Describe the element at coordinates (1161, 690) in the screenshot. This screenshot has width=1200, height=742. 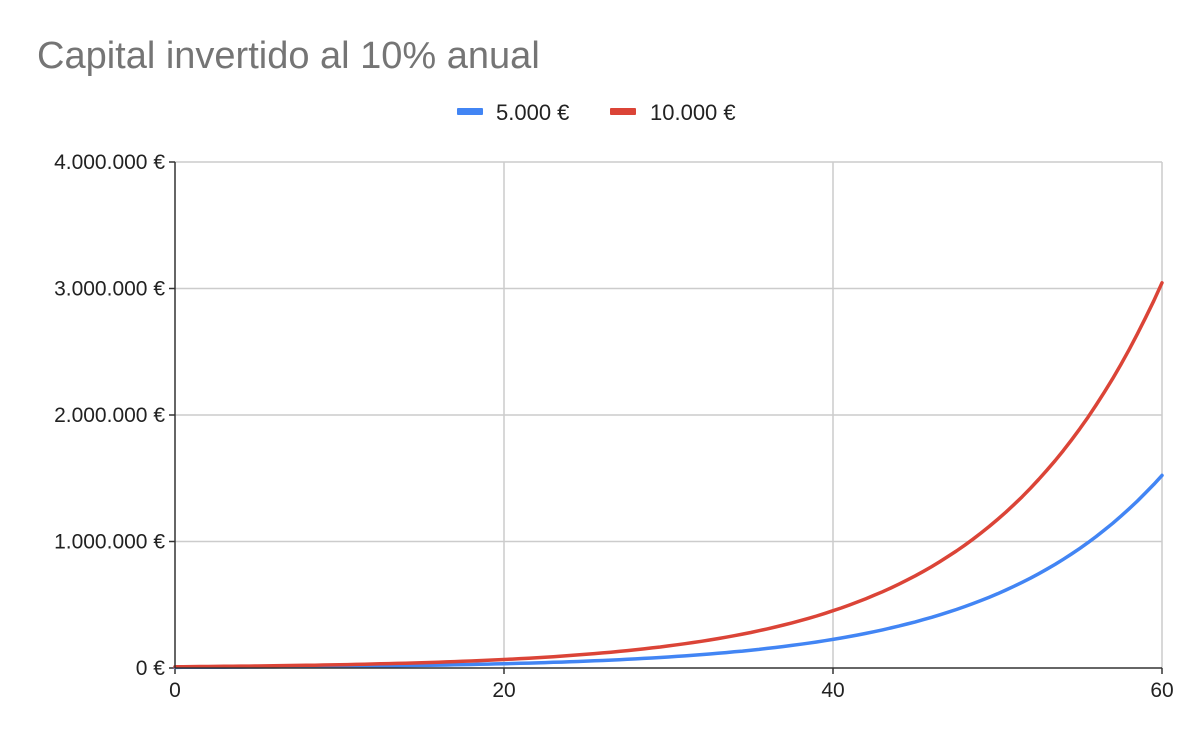
I see `x-tick-label: 60` at that location.